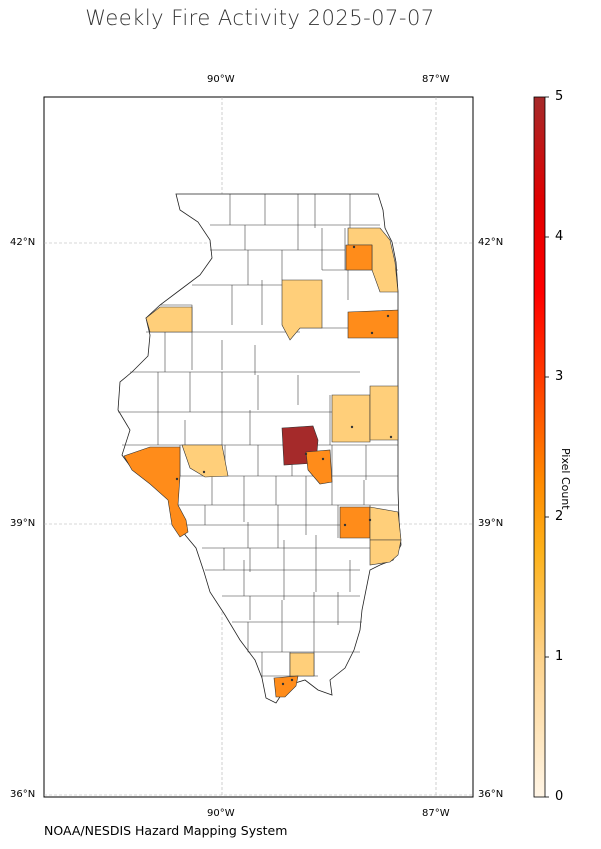 This screenshot has width=601, height=849. I want to click on county-adams, so click(156, 492).